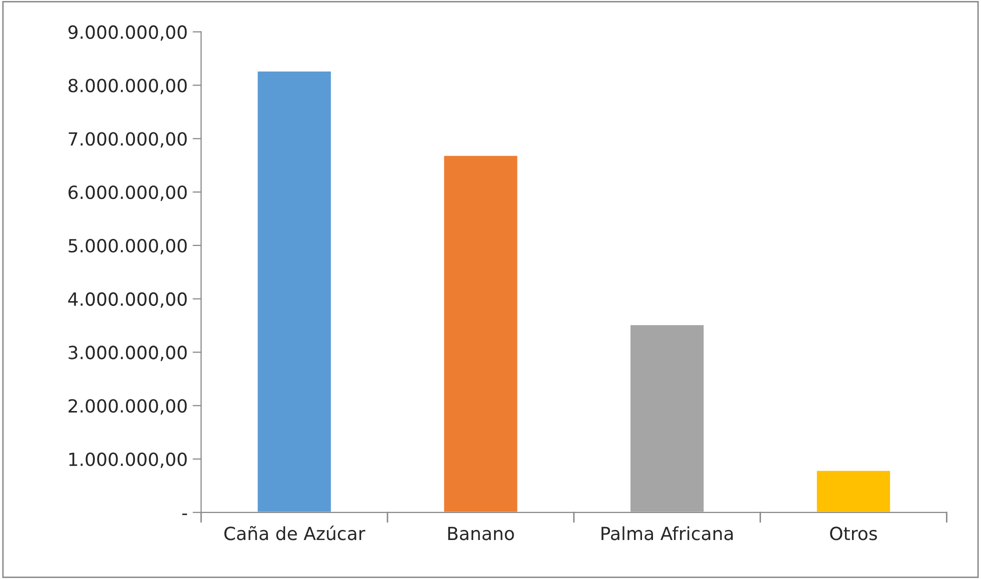 The width and height of the screenshot is (981, 579). Describe the element at coordinates (127, 193) in the screenshot. I see `y-tick-label: 6.000.000,00` at that location.